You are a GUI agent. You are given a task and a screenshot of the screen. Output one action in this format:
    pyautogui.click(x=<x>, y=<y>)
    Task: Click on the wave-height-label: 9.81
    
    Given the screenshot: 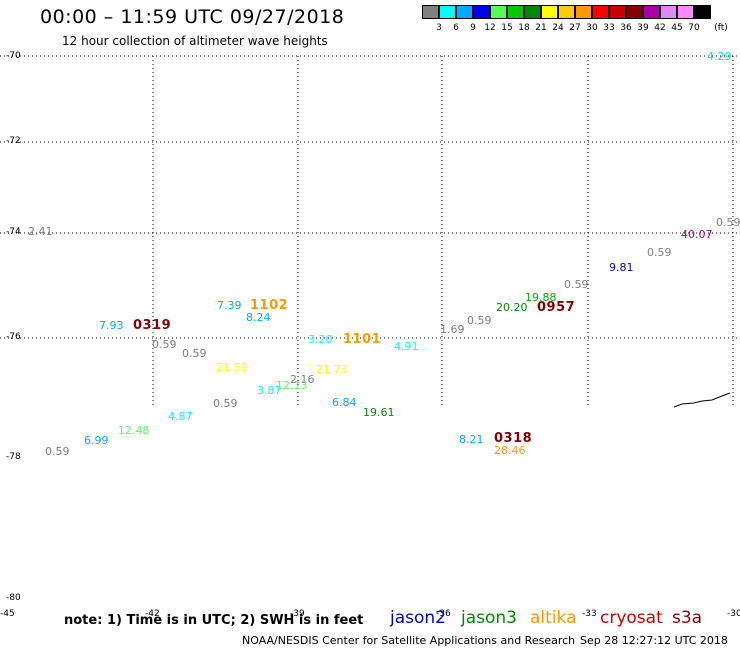 What is the action you would take?
    pyautogui.click(x=621, y=267)
    